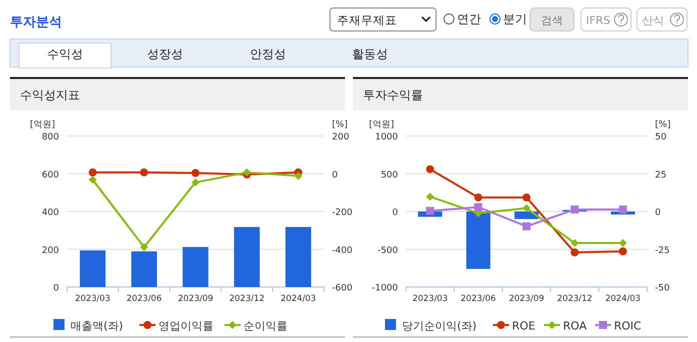 This screenshot has width=697, height=342. I want to click on legend-label: ROA, so click(575, 326).